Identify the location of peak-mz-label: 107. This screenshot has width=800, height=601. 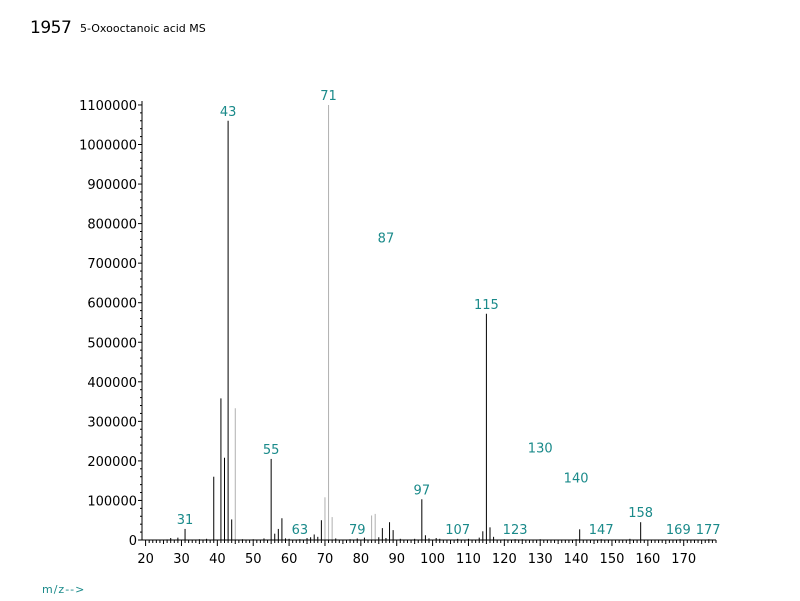
(457, 530).